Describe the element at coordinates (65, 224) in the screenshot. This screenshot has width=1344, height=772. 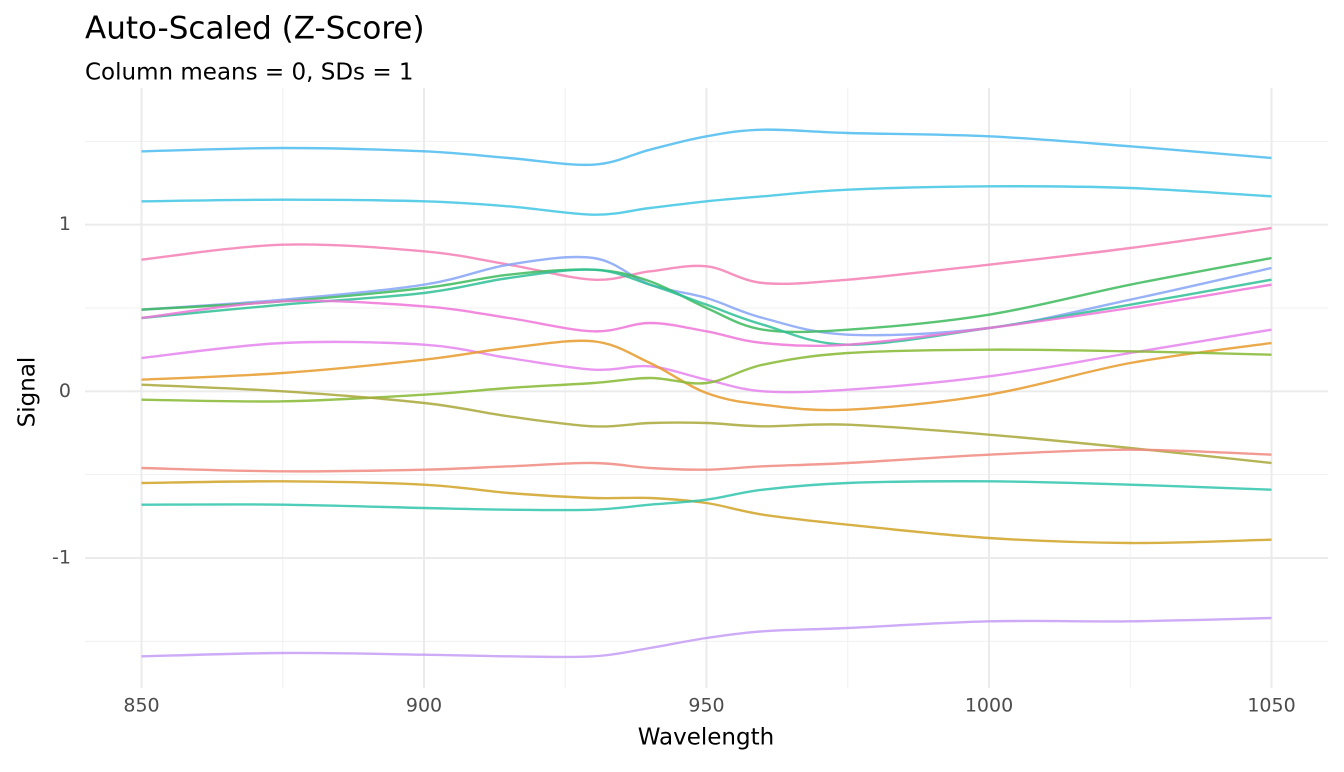
I see `y-tick-label: 1` at that location.